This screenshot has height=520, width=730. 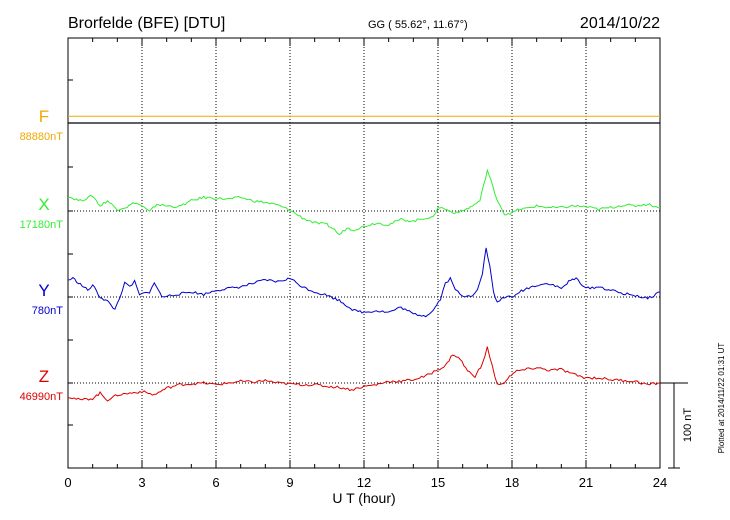 I want to click on x-tick-labels: 0 3 6 9 12 15 18 21 24, so click(x=365, y=482).